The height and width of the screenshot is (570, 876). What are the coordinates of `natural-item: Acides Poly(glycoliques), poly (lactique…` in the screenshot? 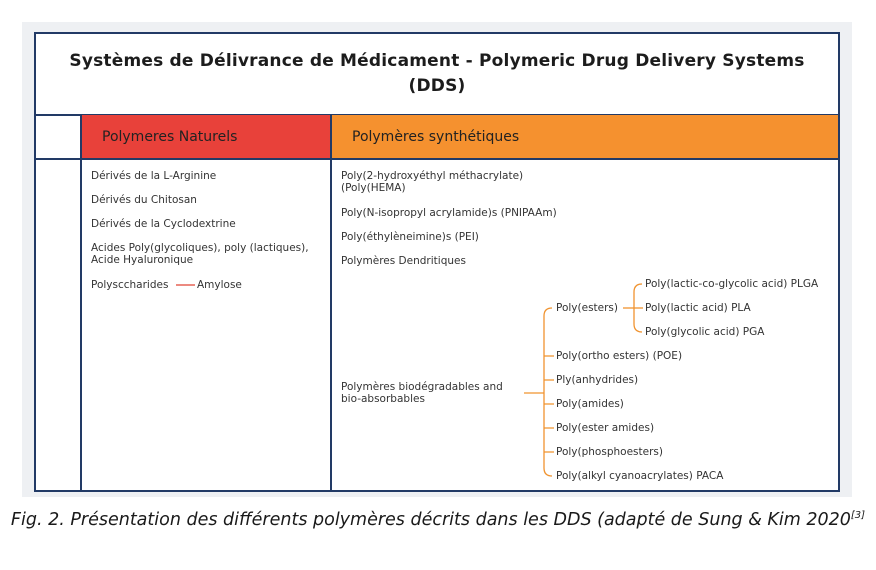 It's located at (200, 254).